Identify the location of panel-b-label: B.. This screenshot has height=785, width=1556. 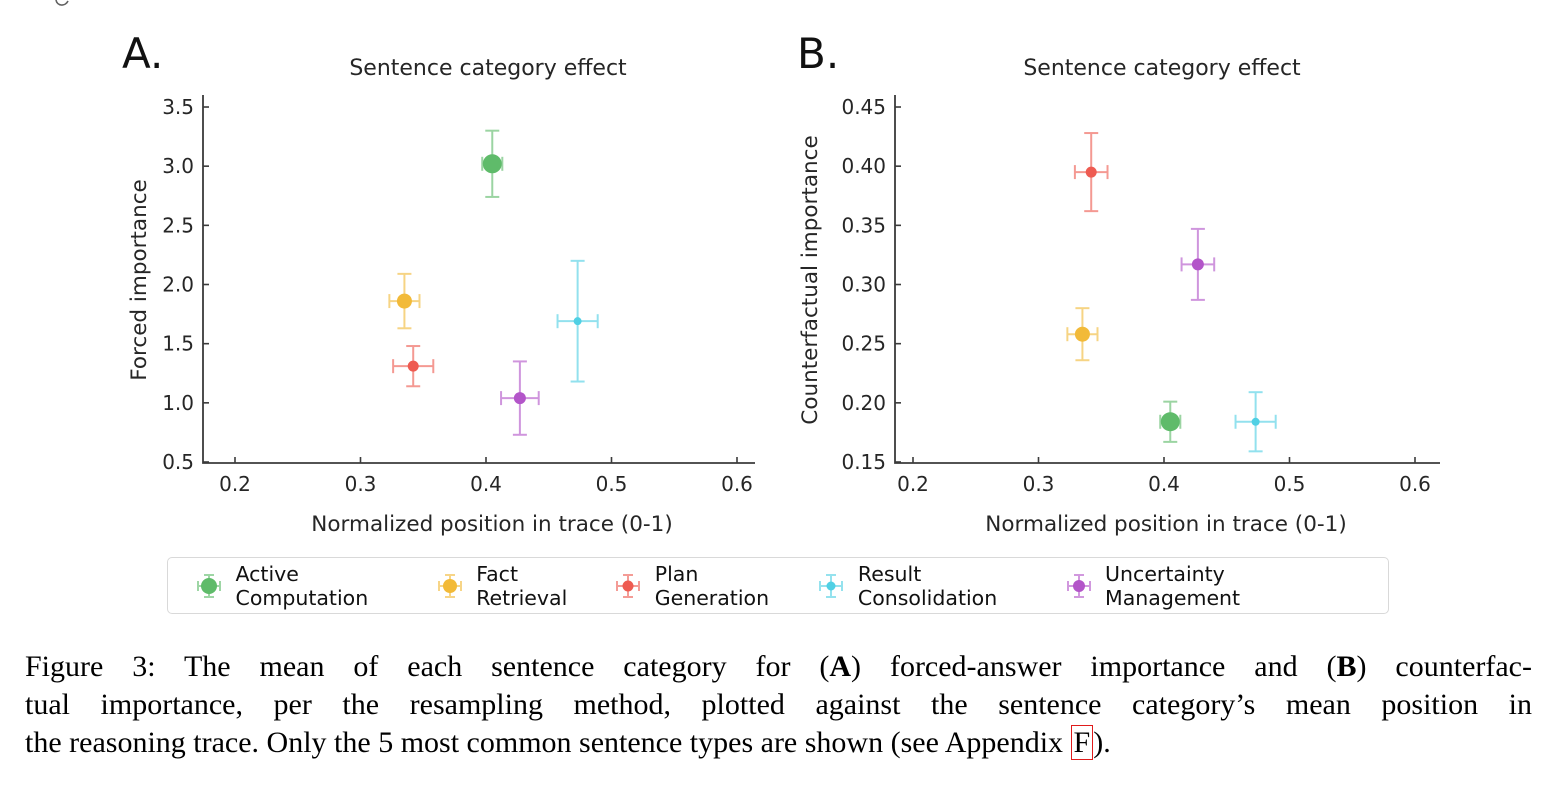
(818, 53).